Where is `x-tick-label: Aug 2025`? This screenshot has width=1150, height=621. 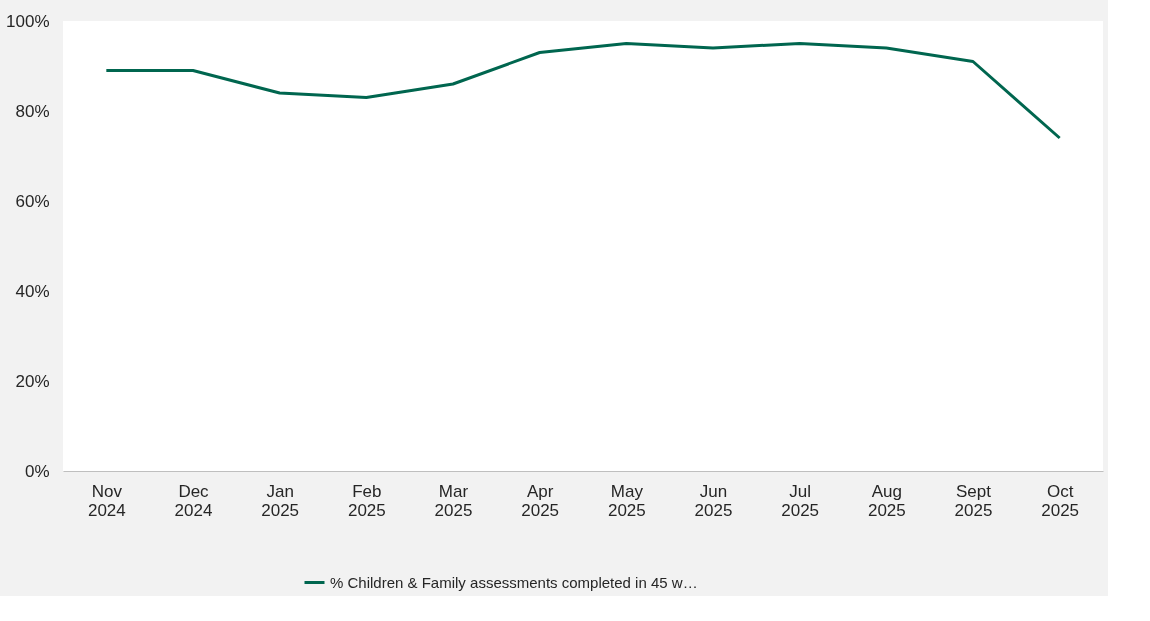
x-tick-label: Aug 2025 is located at coordinates (886, 500).